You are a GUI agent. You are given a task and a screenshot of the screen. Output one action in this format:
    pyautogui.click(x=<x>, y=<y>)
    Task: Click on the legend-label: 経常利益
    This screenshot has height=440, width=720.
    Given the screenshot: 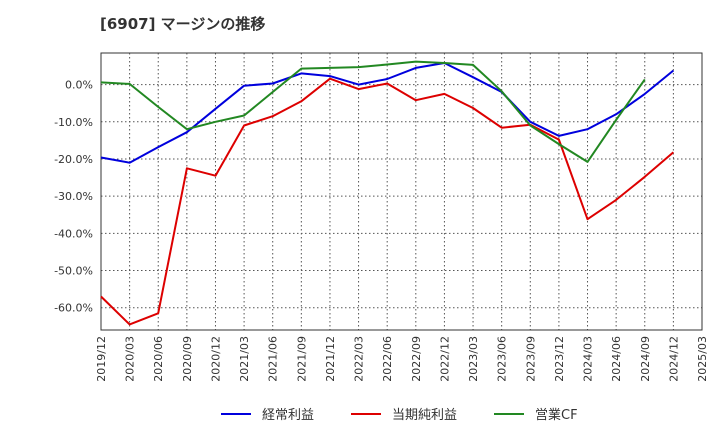 What is the action you would take?
    pyautogui.click(x=288, y=415)
    